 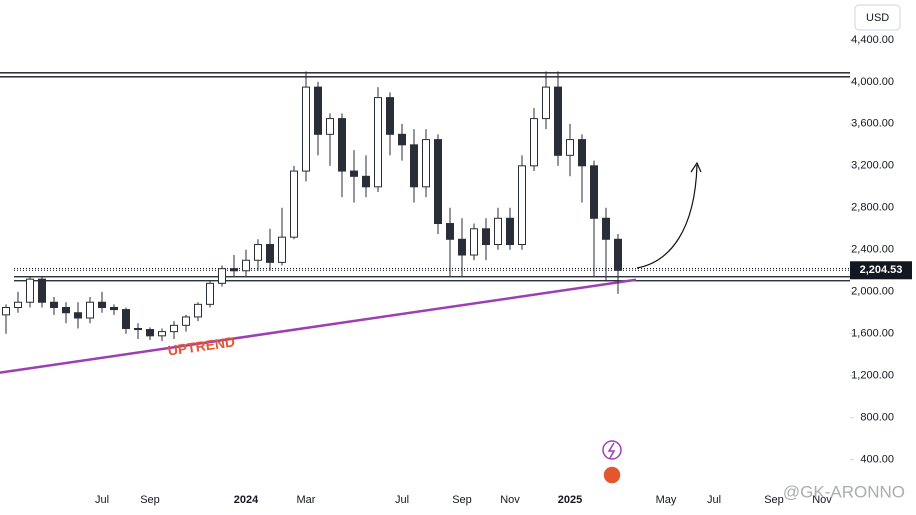 What do you see at coordinates (306, 500) in the screenshot?
I see `x-tick-label: Mar` at bounding box center [306, 500].